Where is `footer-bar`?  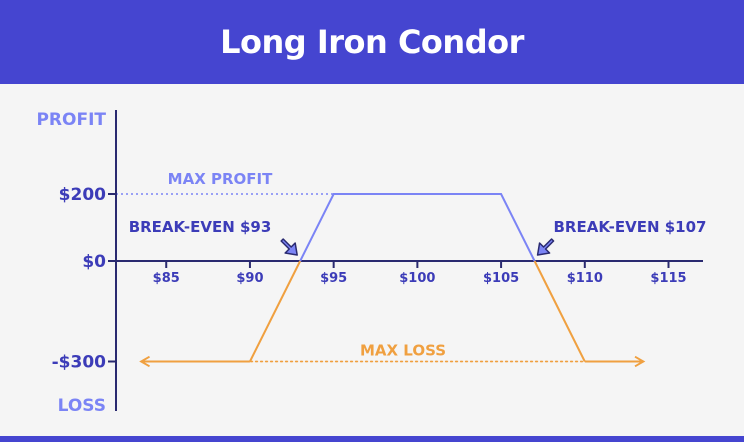
footer-bar is located at coordinates (372, 439).